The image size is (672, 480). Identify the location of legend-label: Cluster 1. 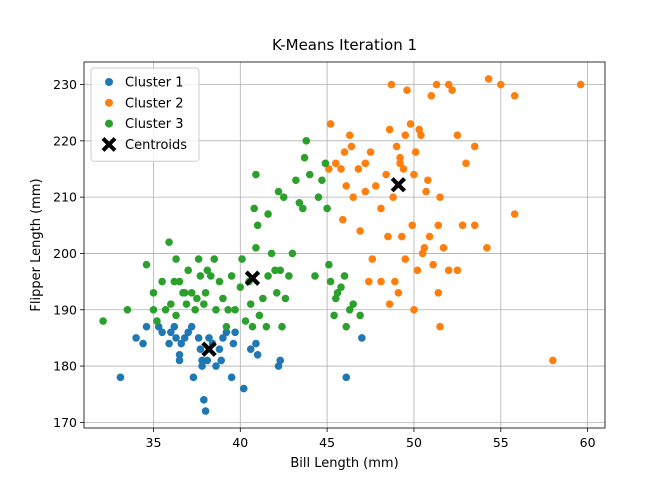
(154, 83).